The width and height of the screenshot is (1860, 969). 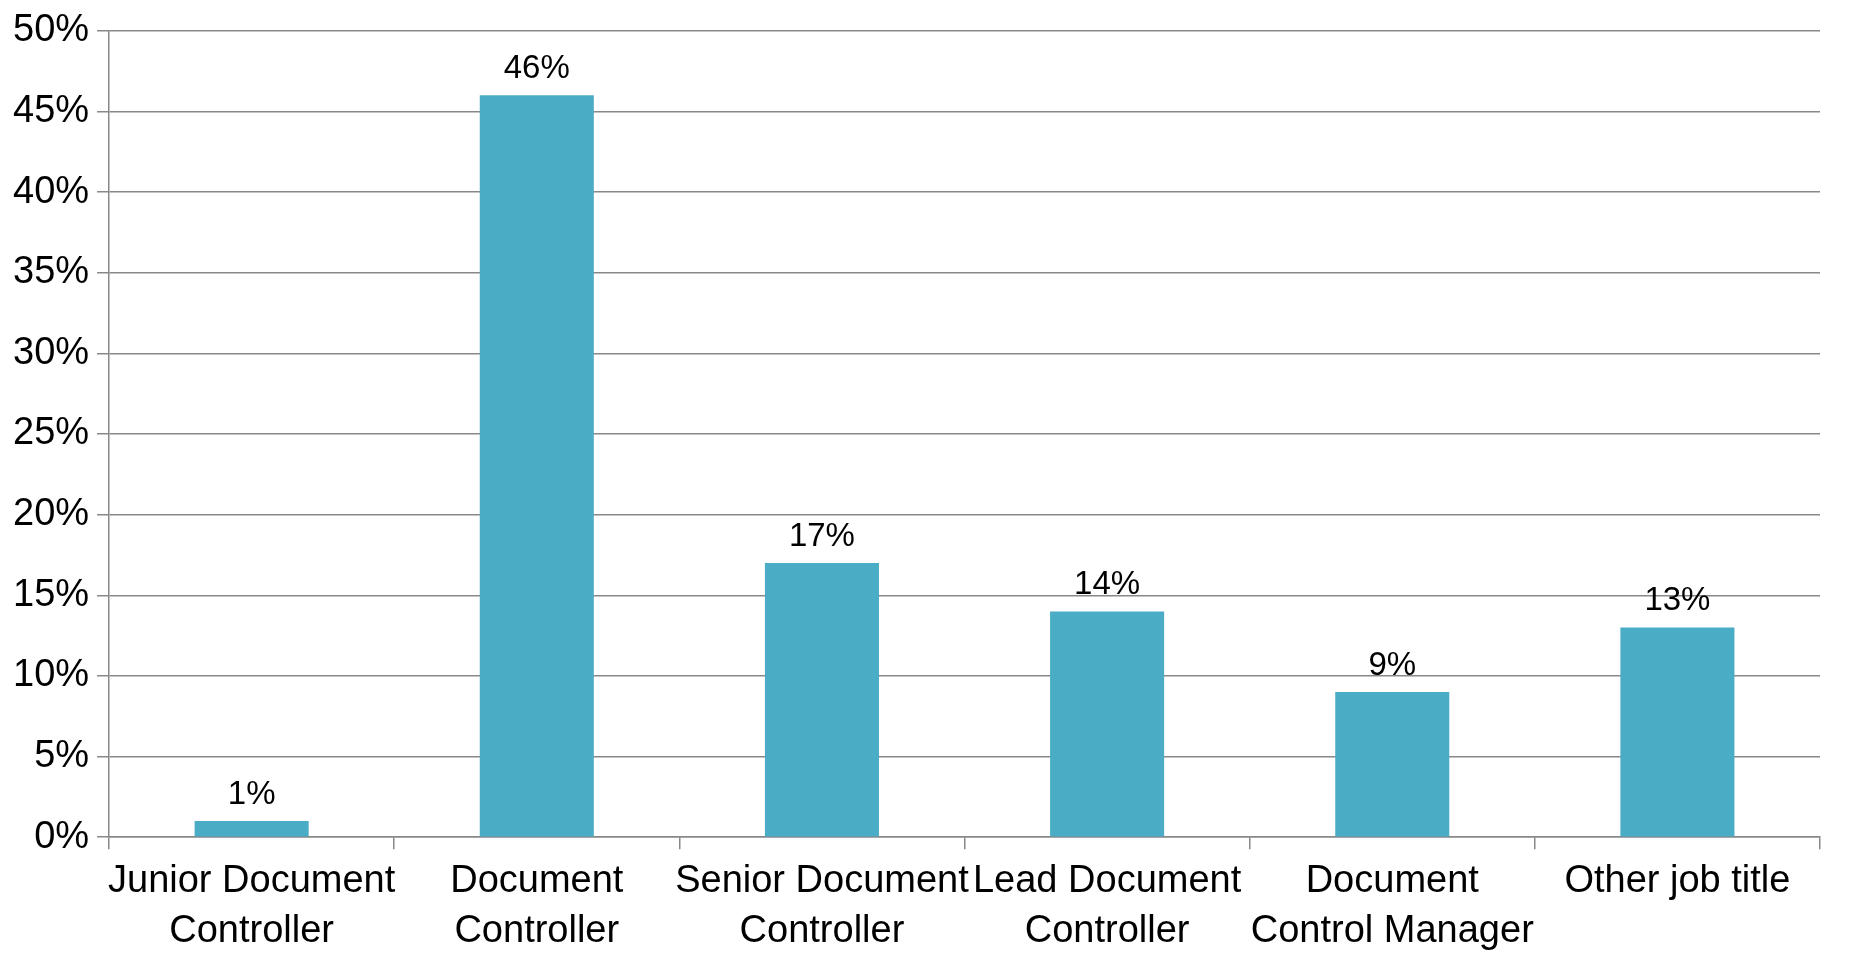 What do you see at coordinates (1107, 904) in the screenshot?
I see `x-tick-label: Lead Document Controller` at bounding box center [1107, 904].